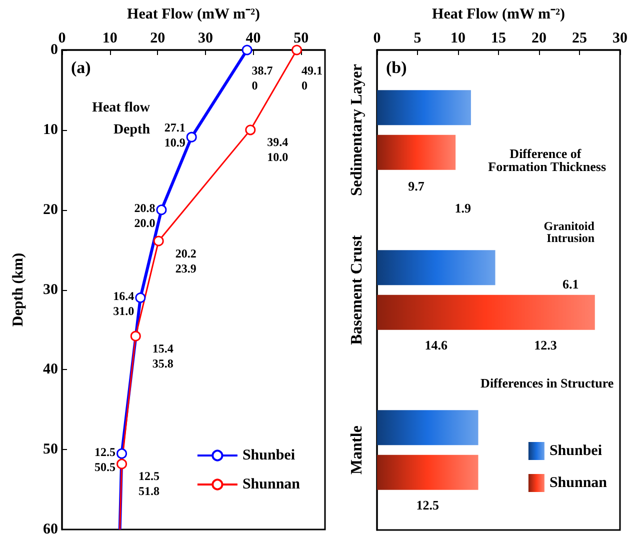  Describe the element at coordinates (546, 345) in the screenshot. I see `annotation: 12.3` at that location.